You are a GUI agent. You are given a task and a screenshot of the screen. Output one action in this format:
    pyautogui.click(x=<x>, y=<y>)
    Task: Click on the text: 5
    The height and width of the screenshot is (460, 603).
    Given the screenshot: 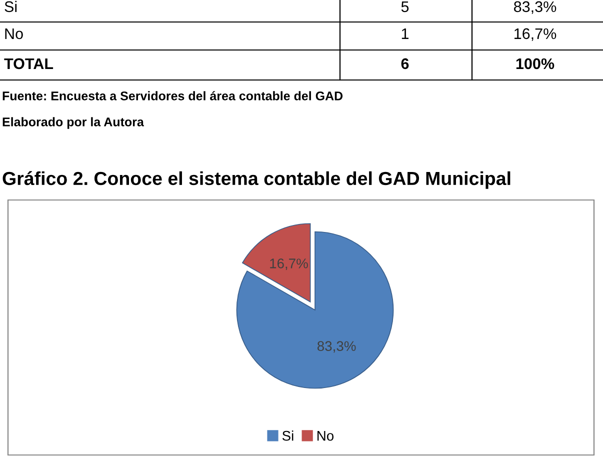 What is the action you would take?
    pyautogui.click(x=405, y=6)
    